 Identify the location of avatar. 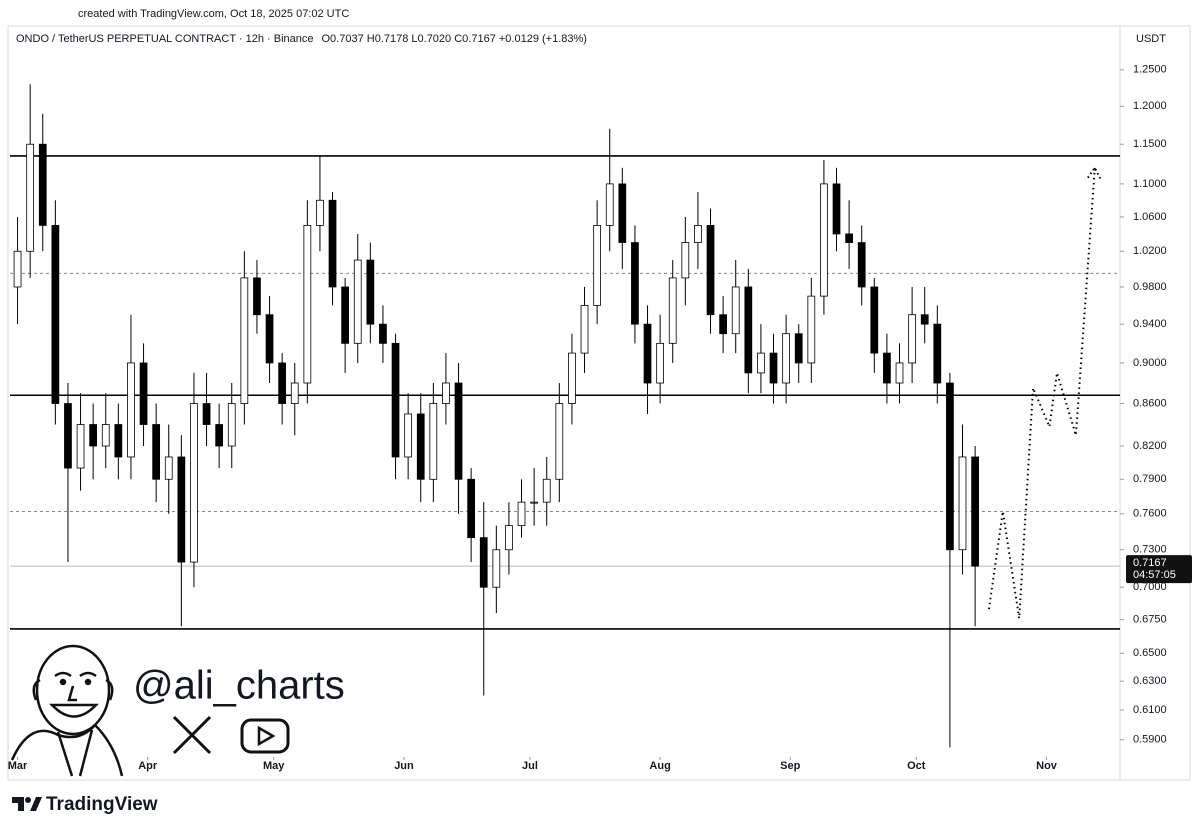
(67, 710).